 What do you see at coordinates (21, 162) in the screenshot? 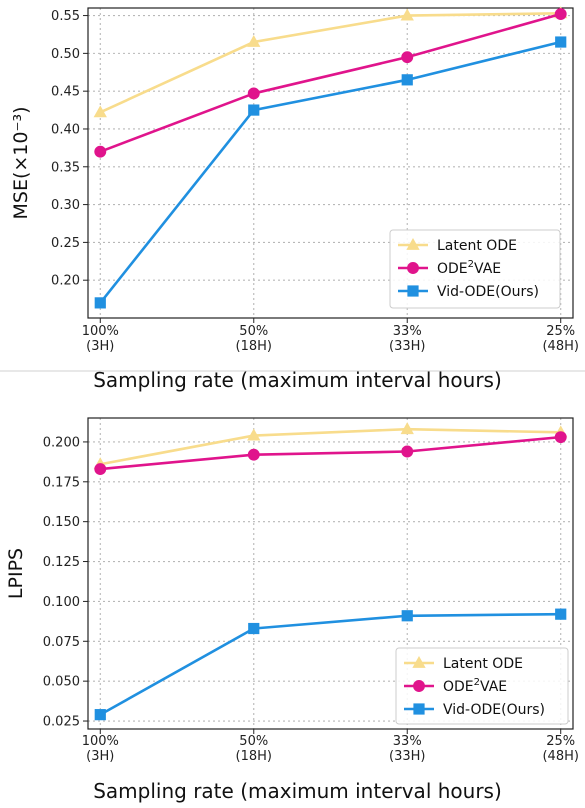
I see `y-axis-label: MSE(×10⁻³)` at bounding box center [21, 162].